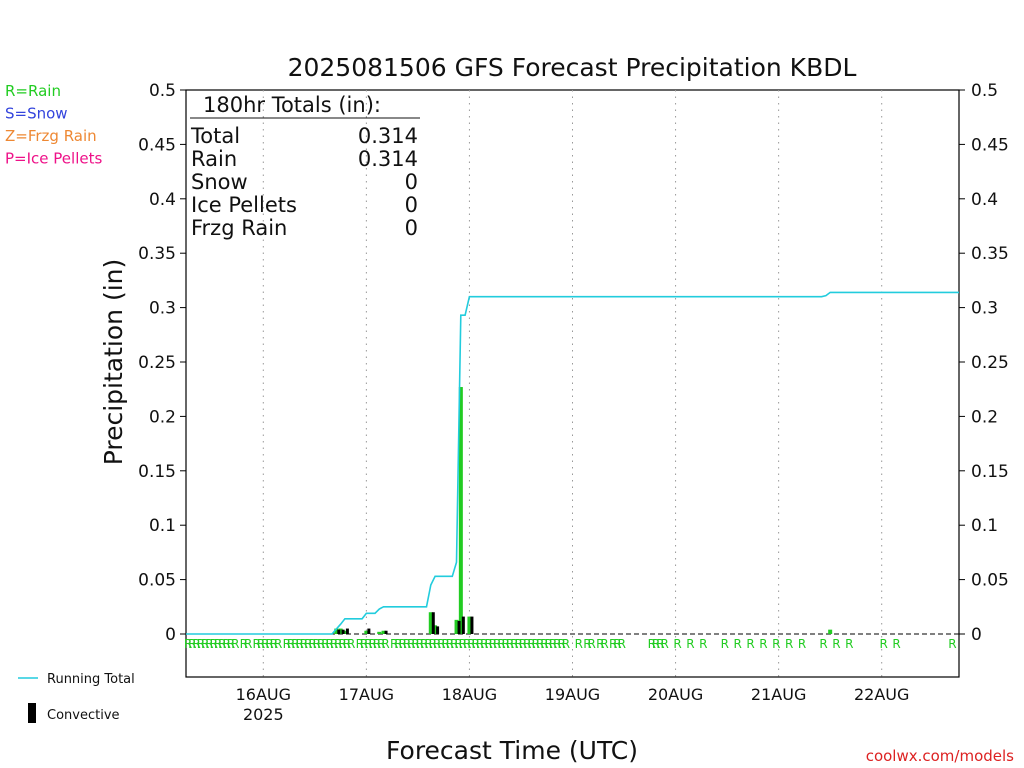 Image resolution: width=1024 pixels, height=768 pixels. I want to click on totals-row-label: Rain, so click(214, 159).